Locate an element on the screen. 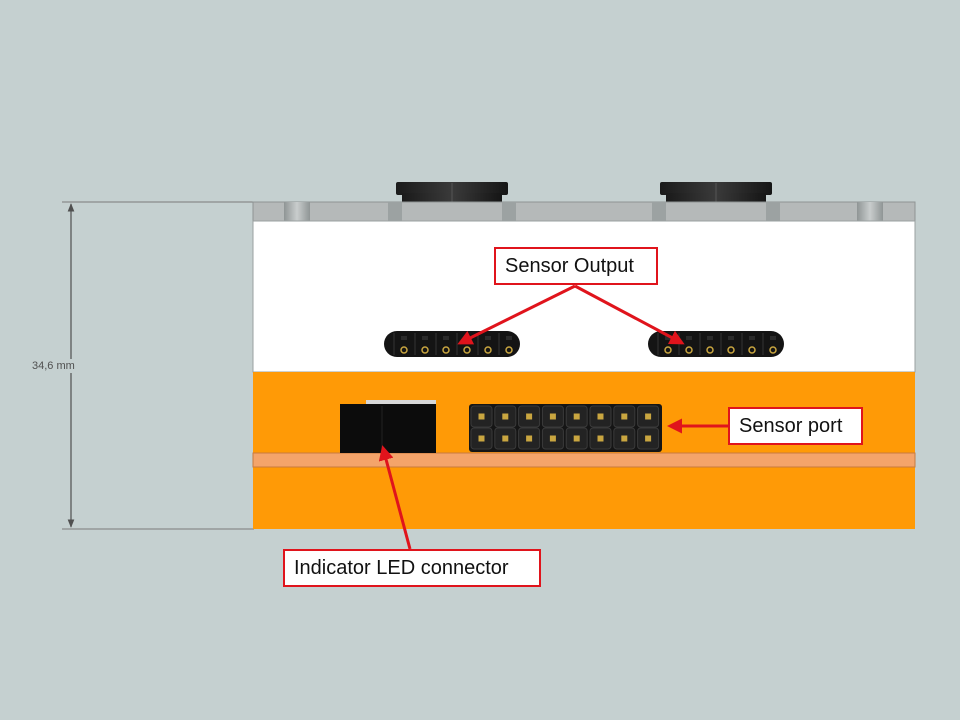 The height and width of the screenshot is (720, 960). callout-arrows is located at coordinates (553, 417).